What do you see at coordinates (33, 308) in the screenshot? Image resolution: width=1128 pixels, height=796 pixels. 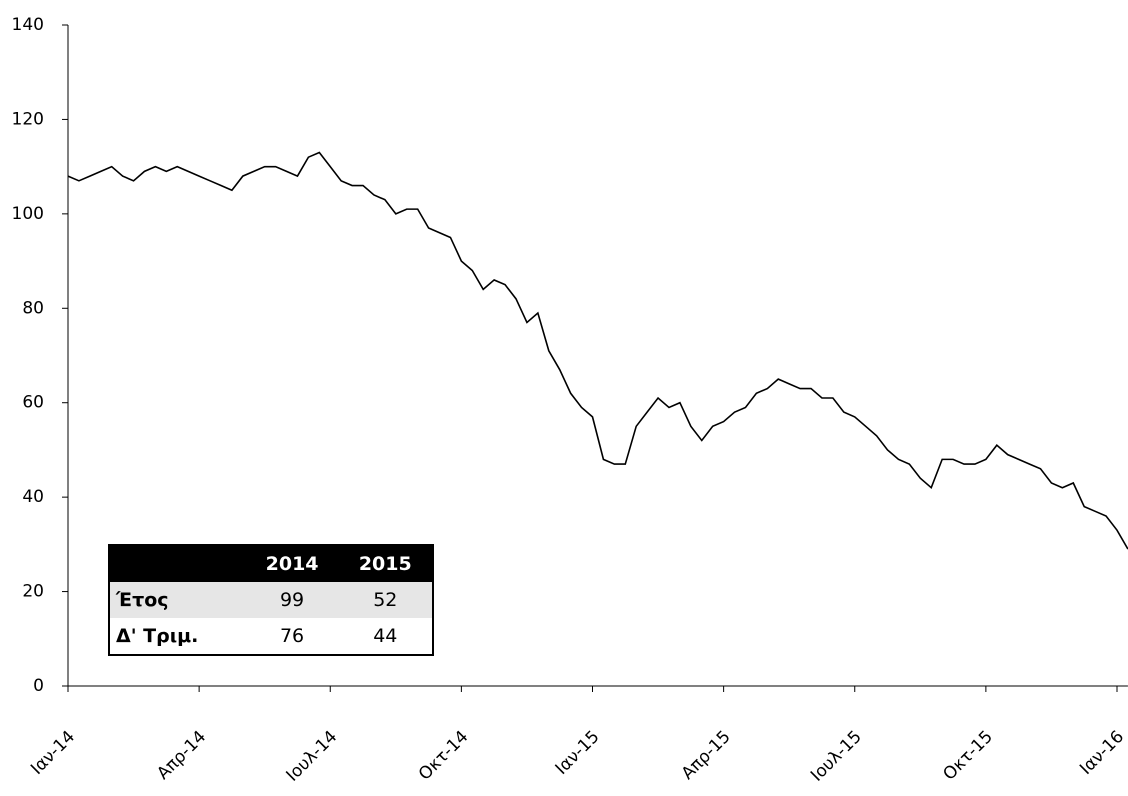 I see `y-tick-label: 80` at bounding box center [33, 308].